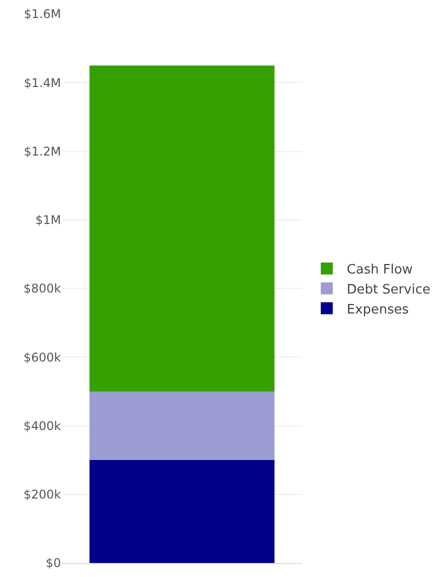 The width and height of the screenshot is (448, 577). What do you see at coordinates (43, 425) in the screenshot?
I see `y-tick-label: $400k` at bounding box center [43, 425].